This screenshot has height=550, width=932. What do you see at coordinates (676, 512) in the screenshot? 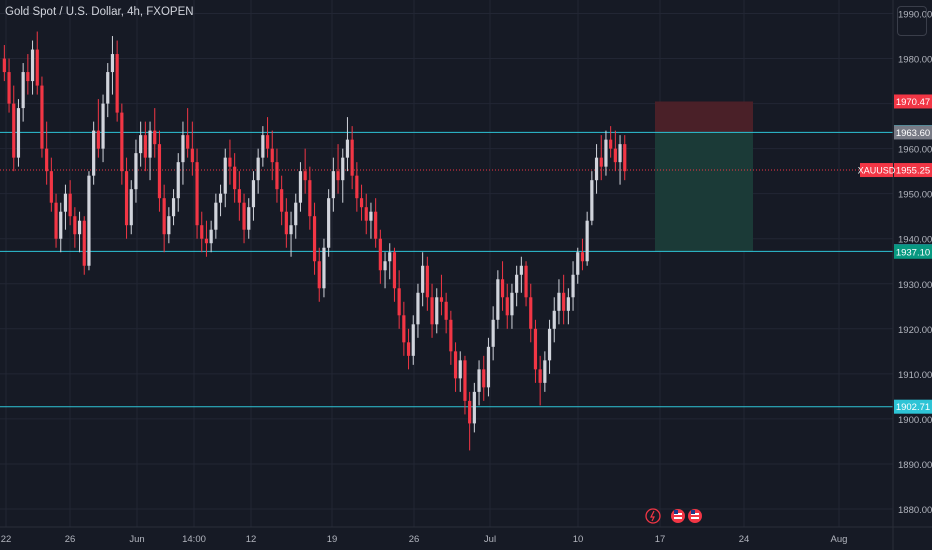
I see `flag-canton` at bounding box center [676, 512].